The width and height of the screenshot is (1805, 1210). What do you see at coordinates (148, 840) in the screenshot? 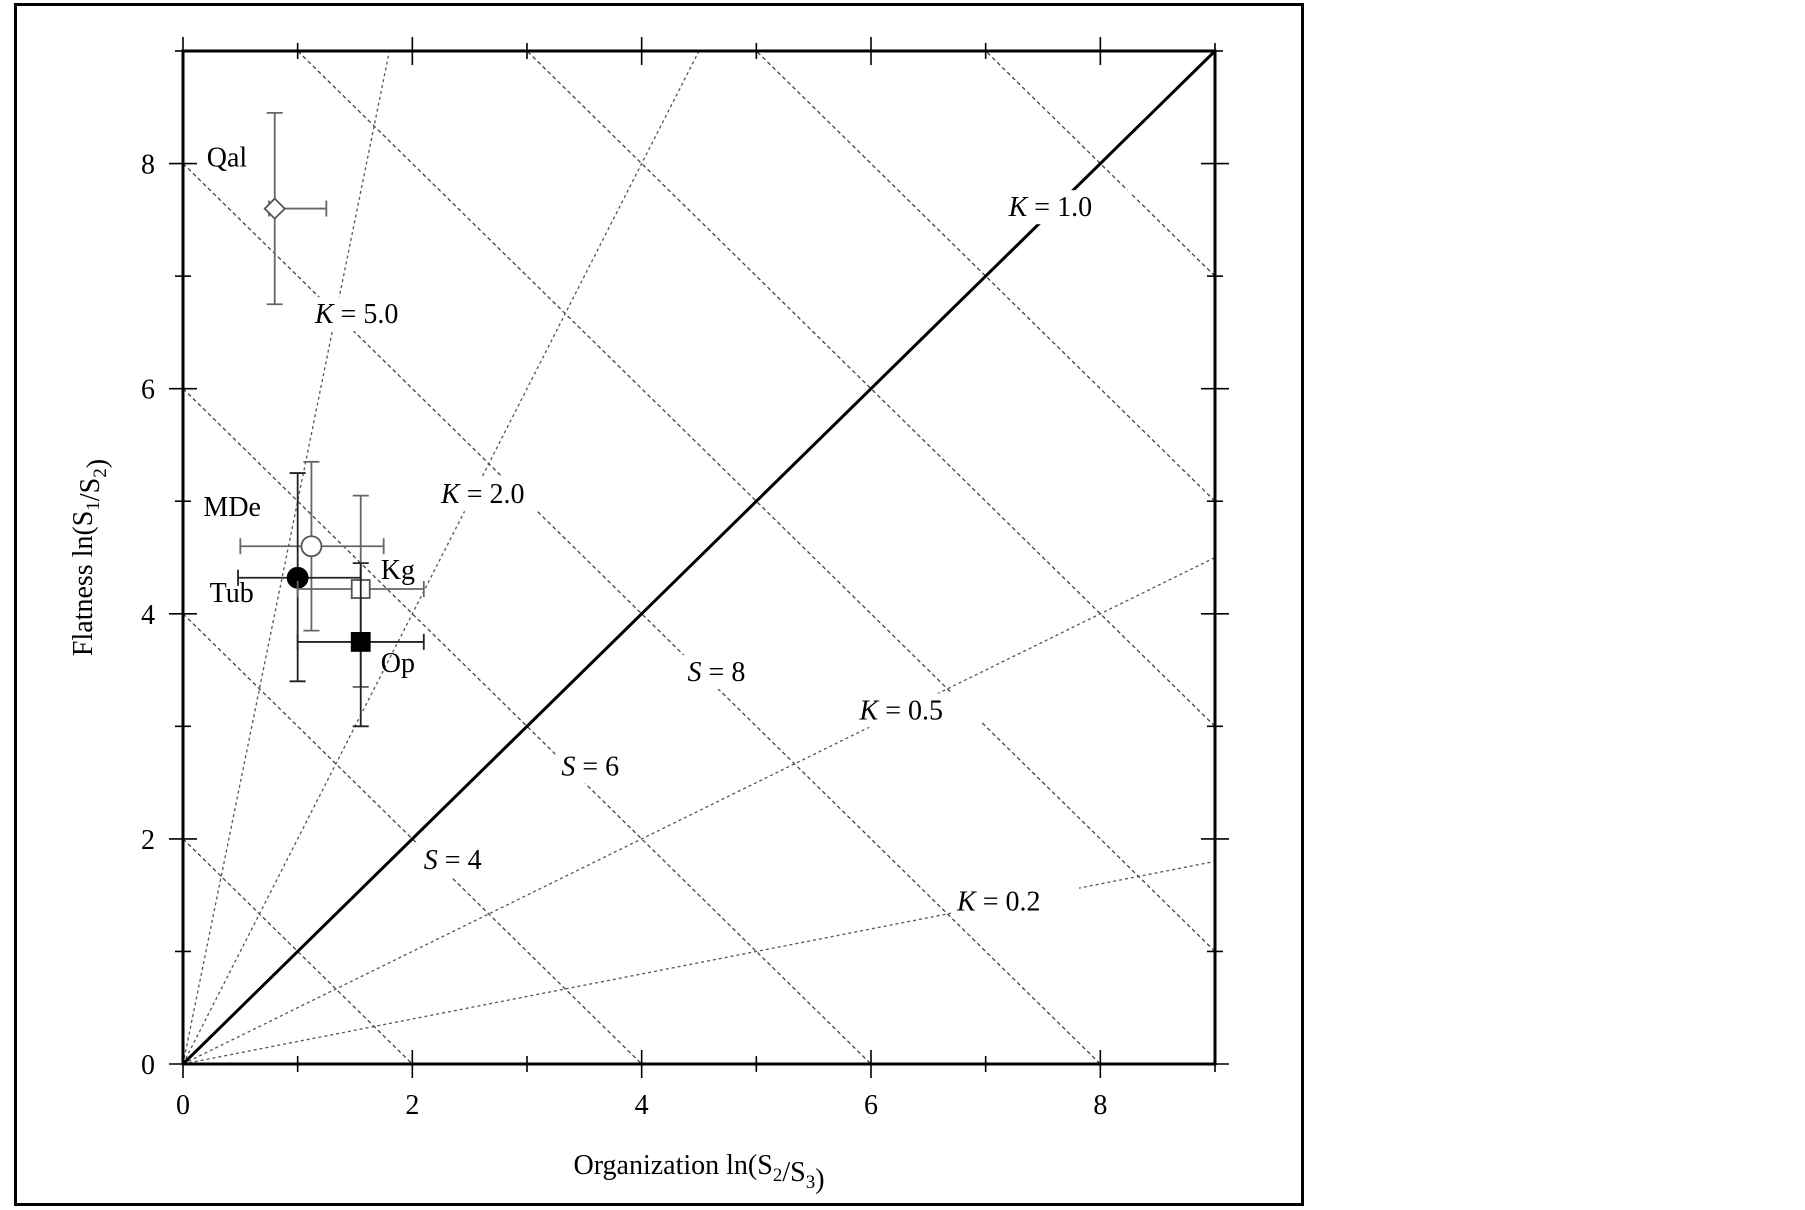
I see `y-tick-label: 2` at bounding box center [148, 840].